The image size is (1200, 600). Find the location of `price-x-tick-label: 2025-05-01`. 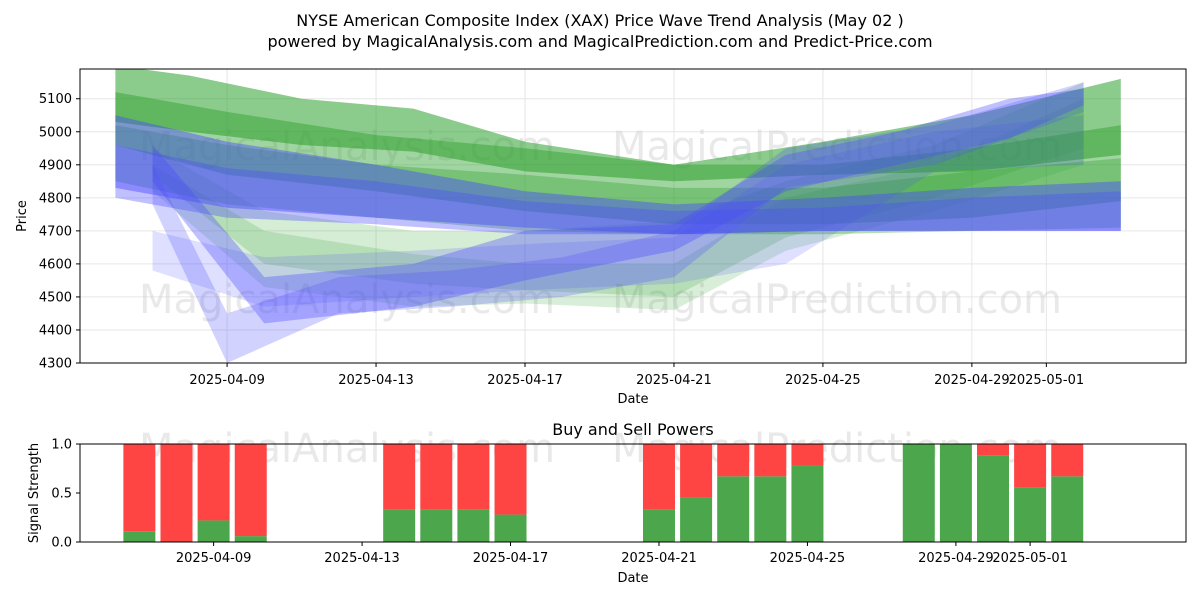

price-x-tick-label: 2025-05-01 is located at coordinates (1047, 380).